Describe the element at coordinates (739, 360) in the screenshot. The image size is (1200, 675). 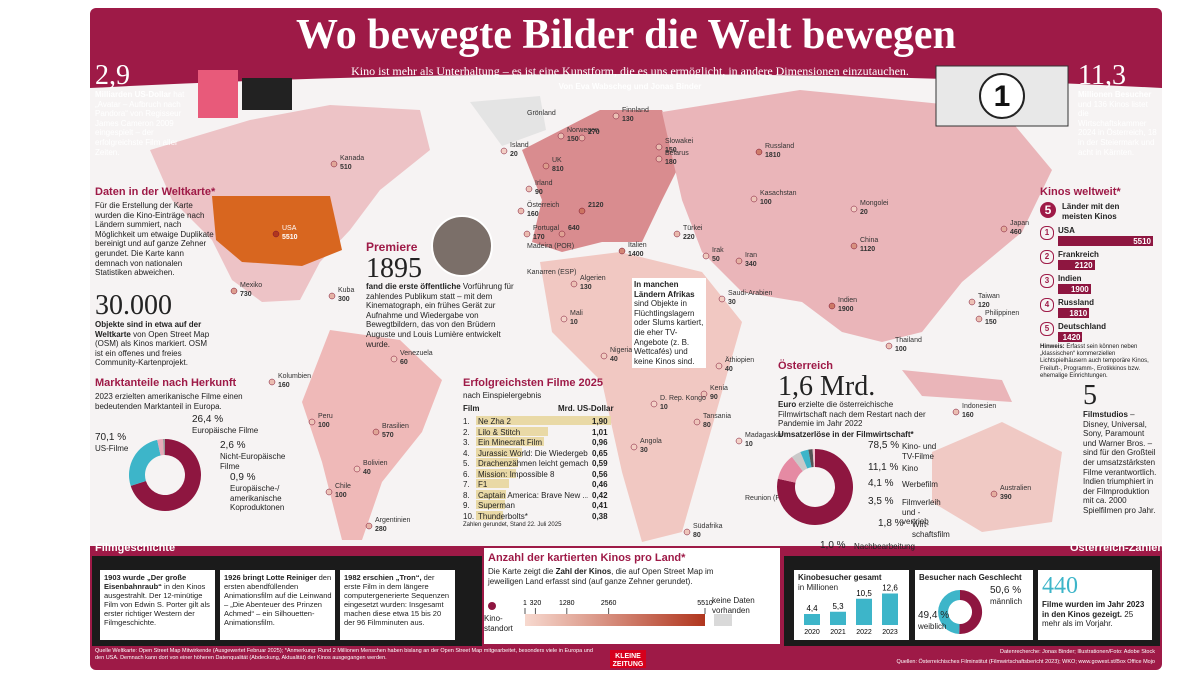
I see `country-name: Äthiopien` at that location.